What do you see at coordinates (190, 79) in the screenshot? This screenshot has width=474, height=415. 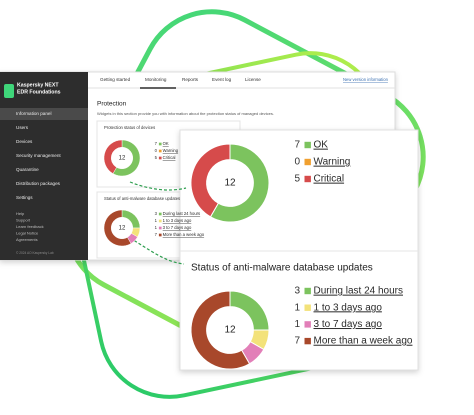 I see `tab: Reports` at bounding box center [190, 79].